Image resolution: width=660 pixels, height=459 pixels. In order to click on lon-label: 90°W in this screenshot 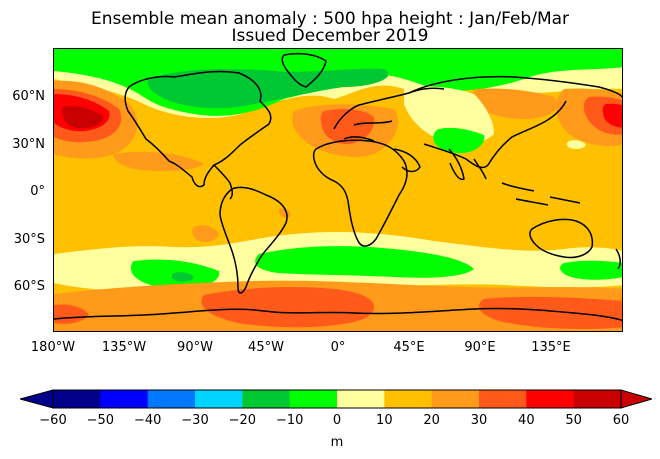, I will do `click(195, 347)`.